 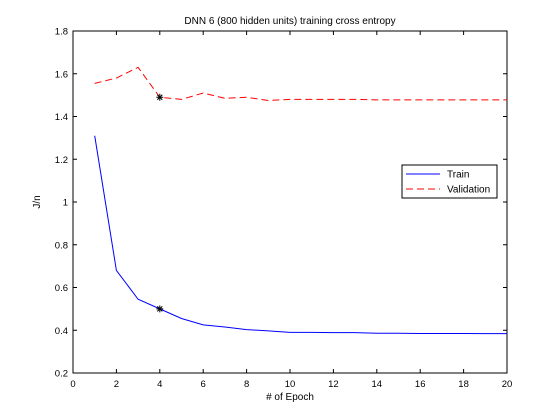 I want to click on y-tick-label: 1.4, so click(x=61, y=117).